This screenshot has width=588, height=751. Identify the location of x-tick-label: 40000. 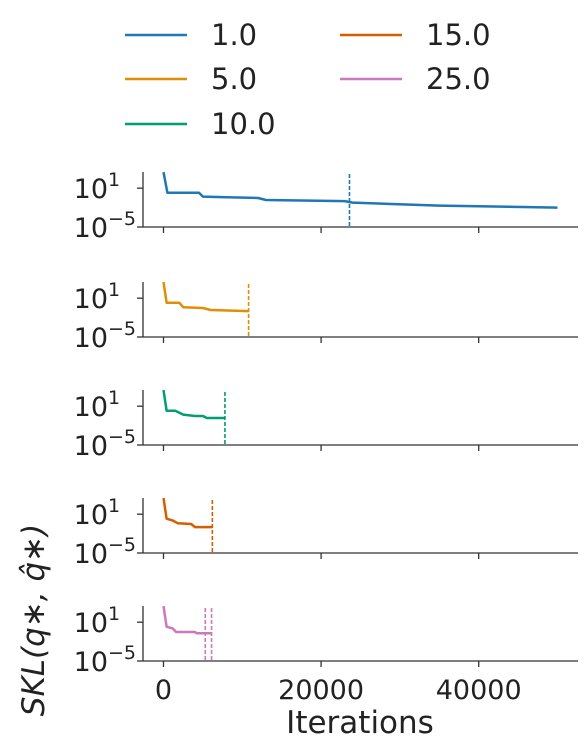
(479, 690).